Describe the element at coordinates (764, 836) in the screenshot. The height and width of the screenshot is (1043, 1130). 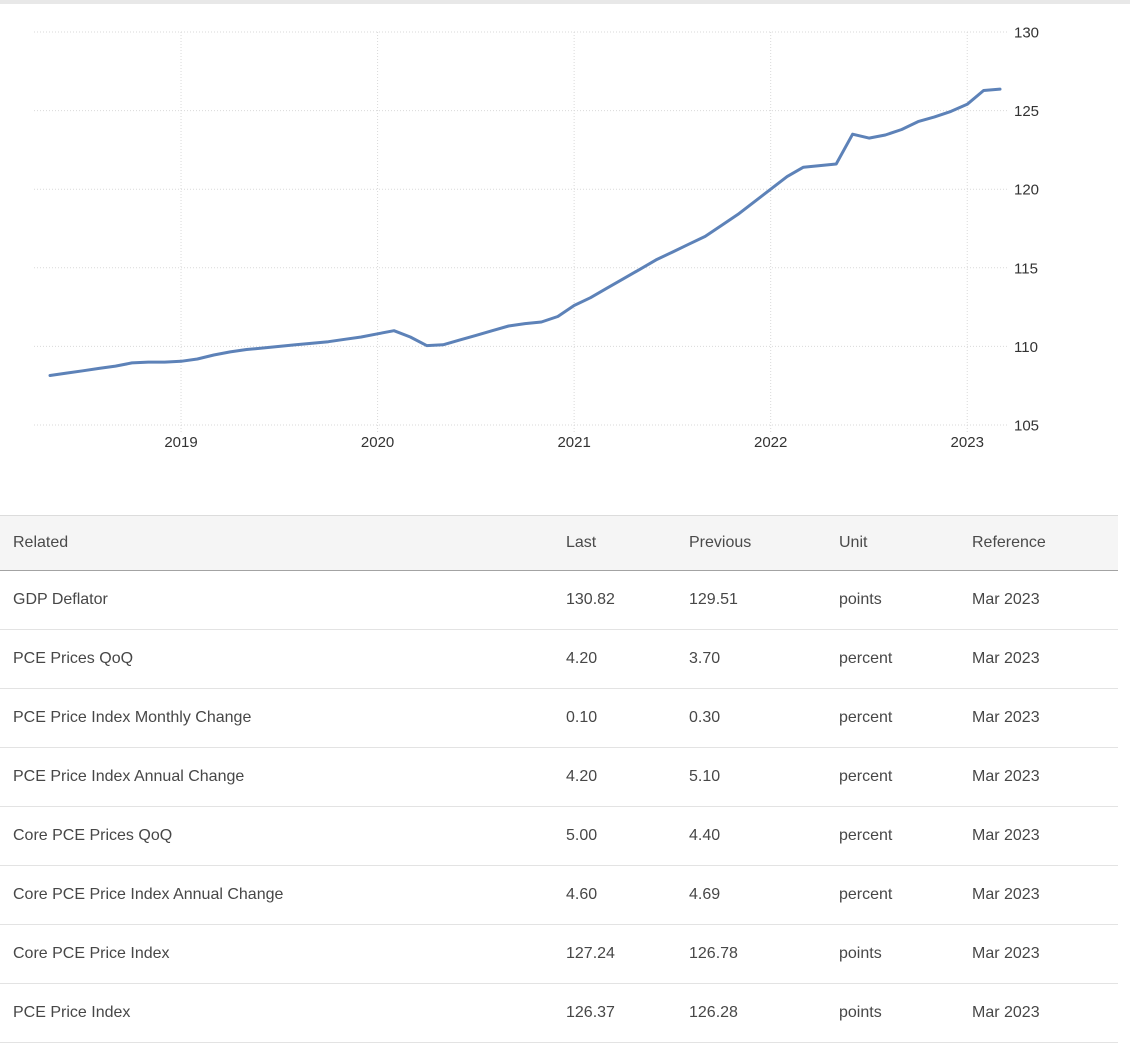
I see `previous-value: 4.40` at that location.